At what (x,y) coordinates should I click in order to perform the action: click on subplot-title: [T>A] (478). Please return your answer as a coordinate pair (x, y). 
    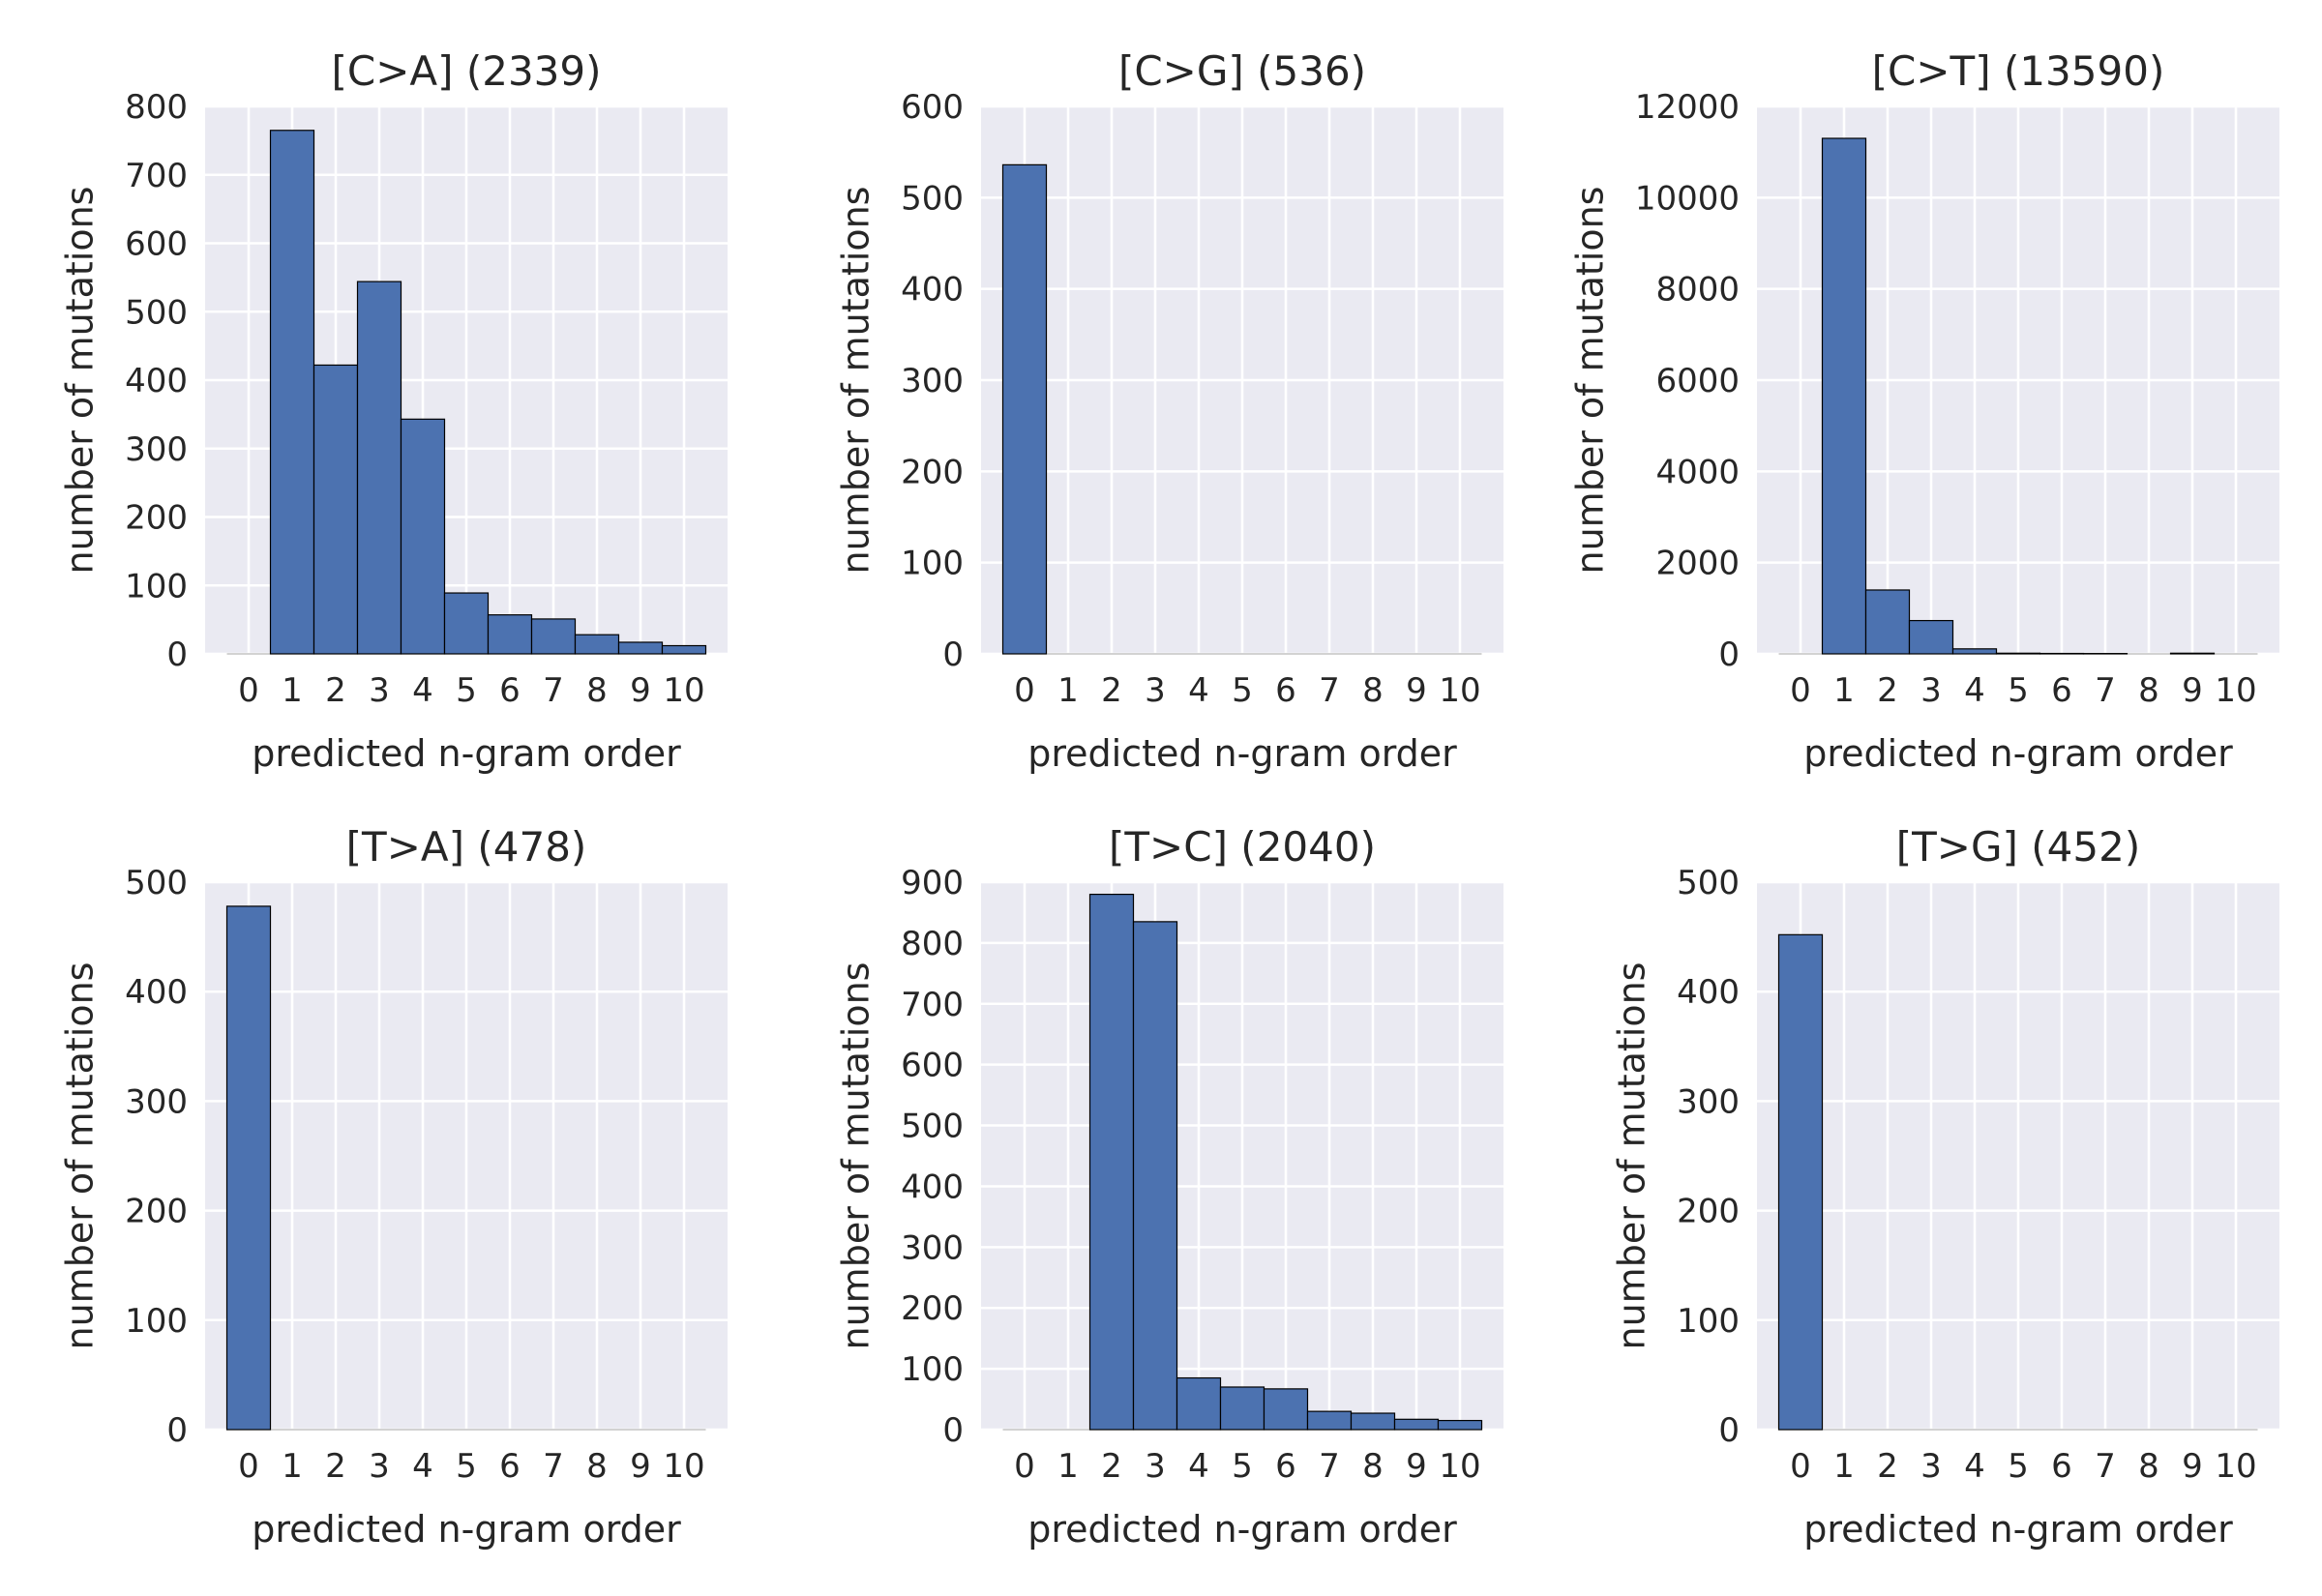
    Looking at the image, I should click on (466, 847).